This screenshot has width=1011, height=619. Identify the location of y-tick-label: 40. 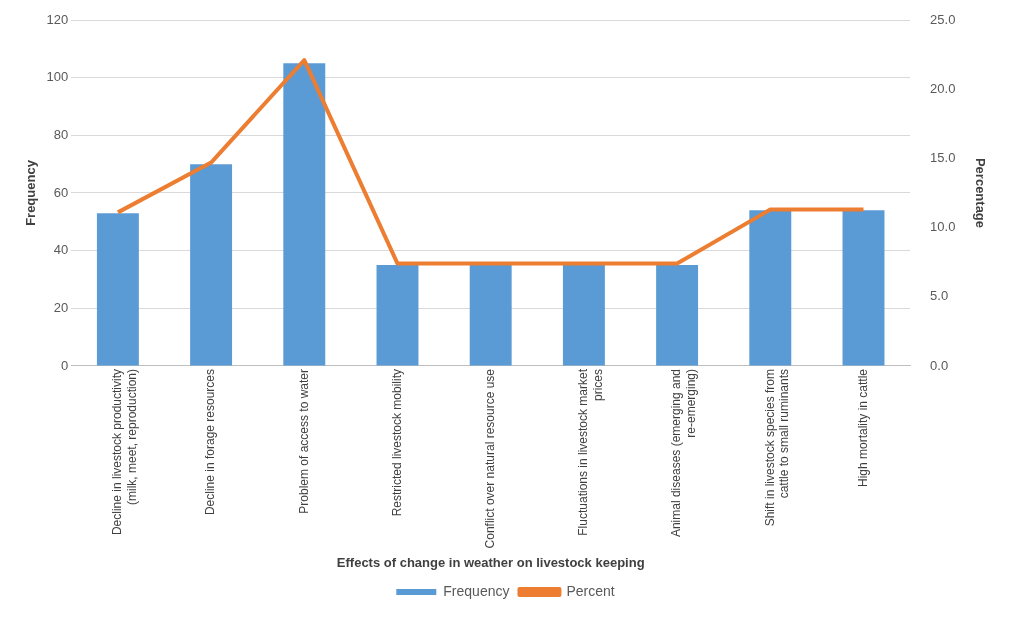
(61, 250).